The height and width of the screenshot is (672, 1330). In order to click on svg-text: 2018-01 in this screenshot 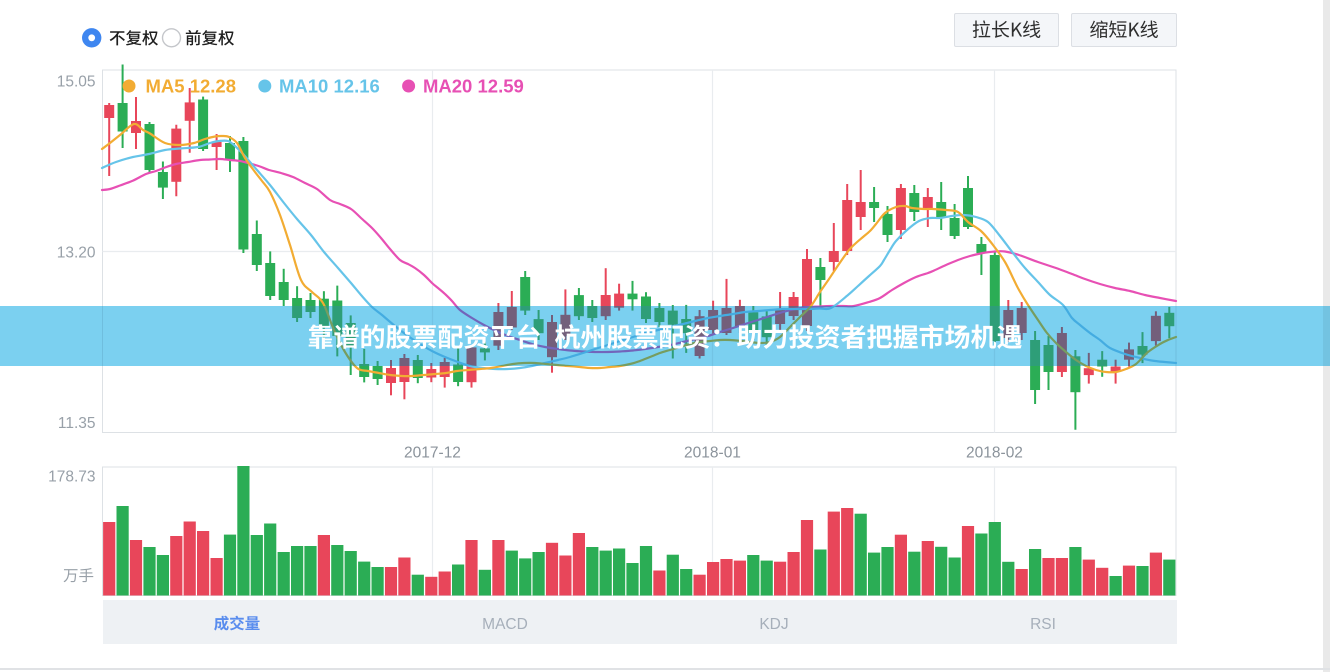, I will do `click(712, 453)`.